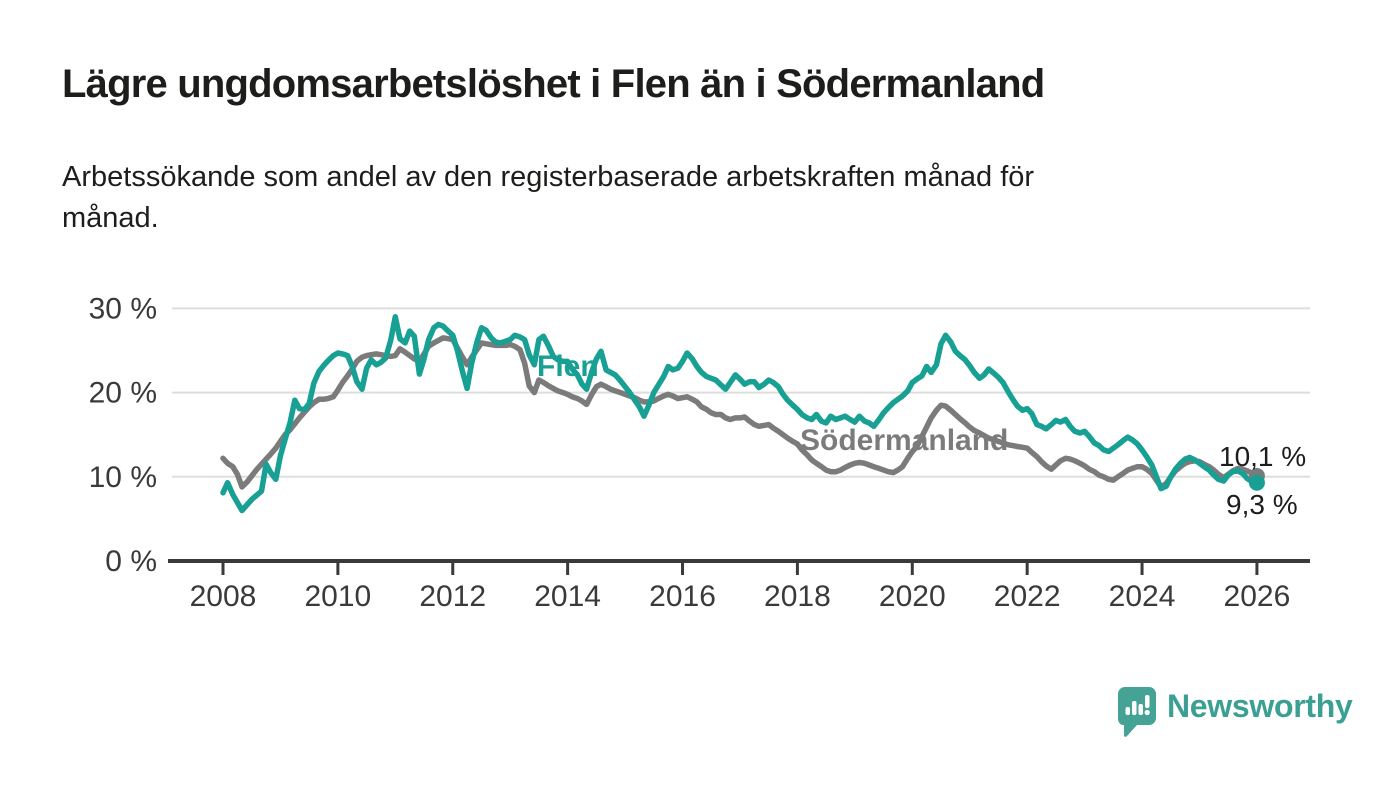 The height and width of the screenshot is (794, 1400). I want to click on x-tick-label-2008: 2008, so click(223, 596).